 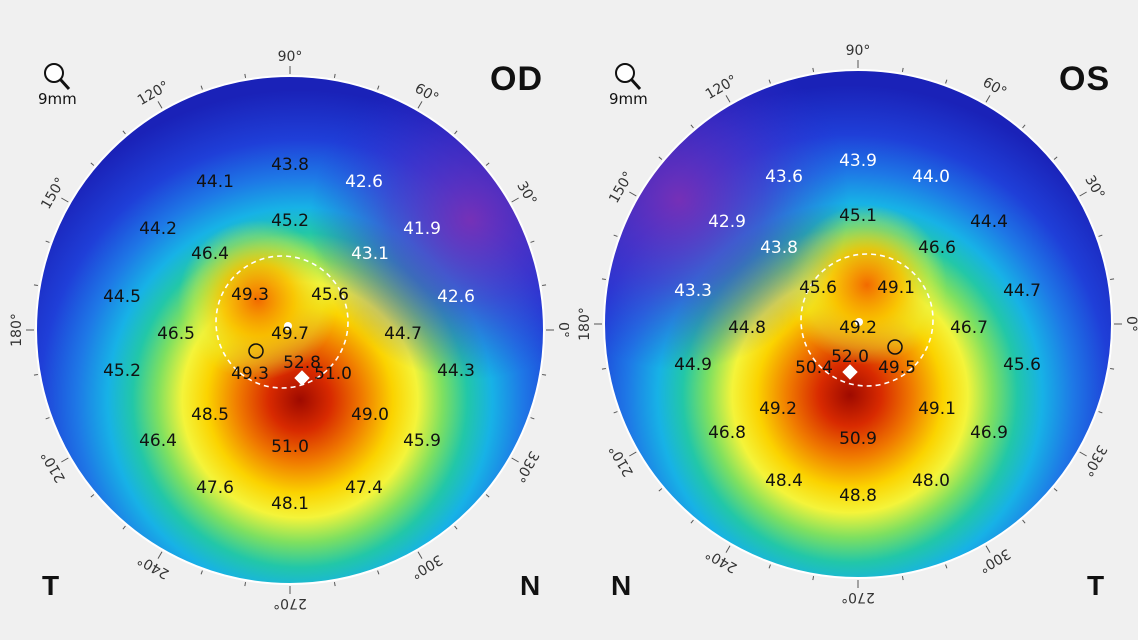 I want to click on curvature-value: 45.2, so click(x=290, y=221).